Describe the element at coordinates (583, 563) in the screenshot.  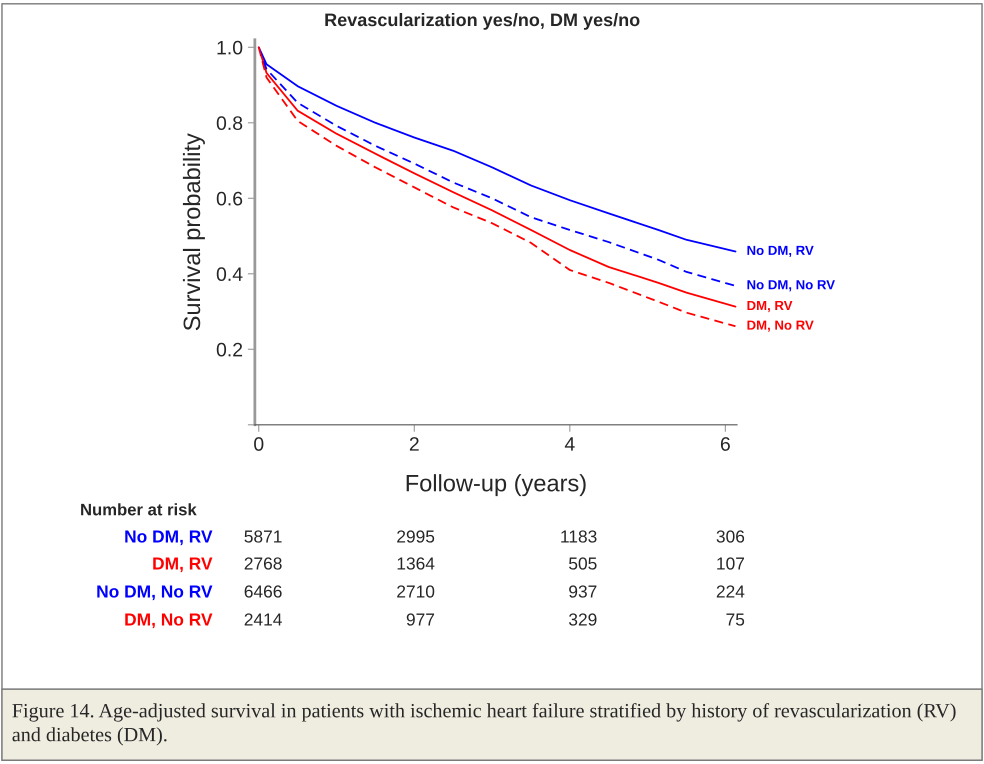
I see `text: 505` at that location.